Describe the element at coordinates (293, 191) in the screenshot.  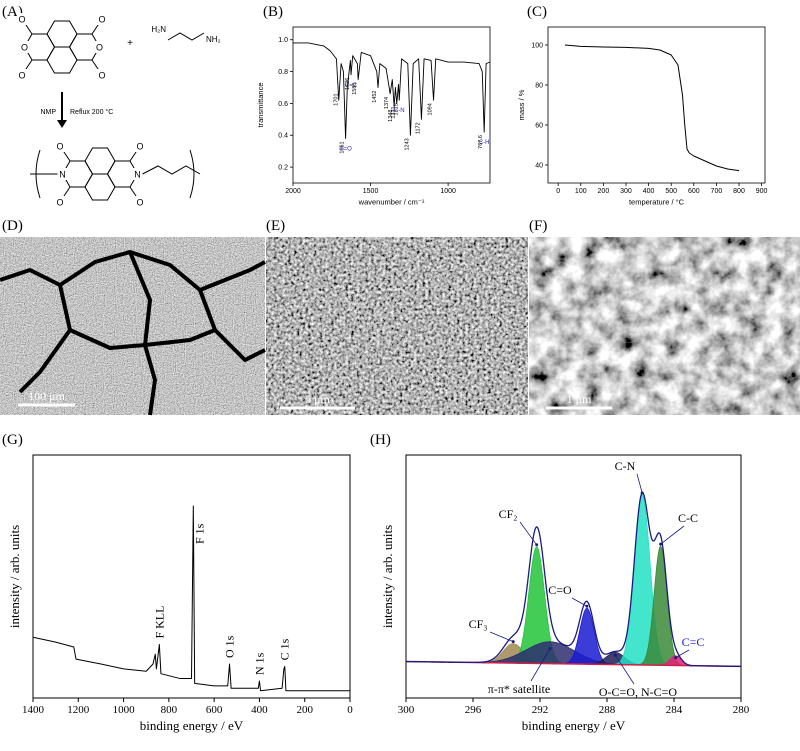
I see `x-tick-label: 2000` at that location.